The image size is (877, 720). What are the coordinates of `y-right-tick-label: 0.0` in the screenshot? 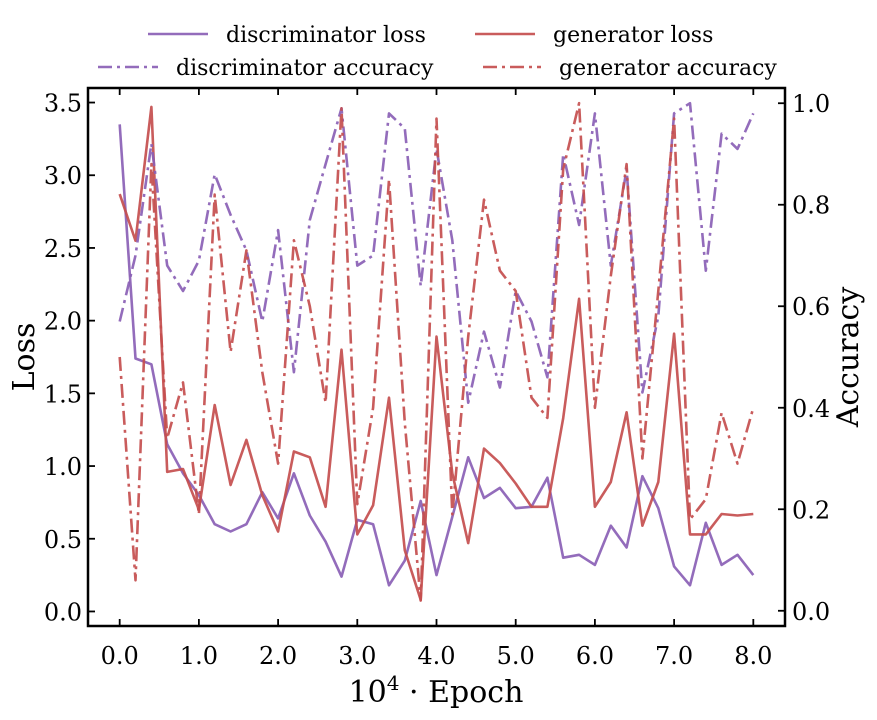 It's located at (811, 612).